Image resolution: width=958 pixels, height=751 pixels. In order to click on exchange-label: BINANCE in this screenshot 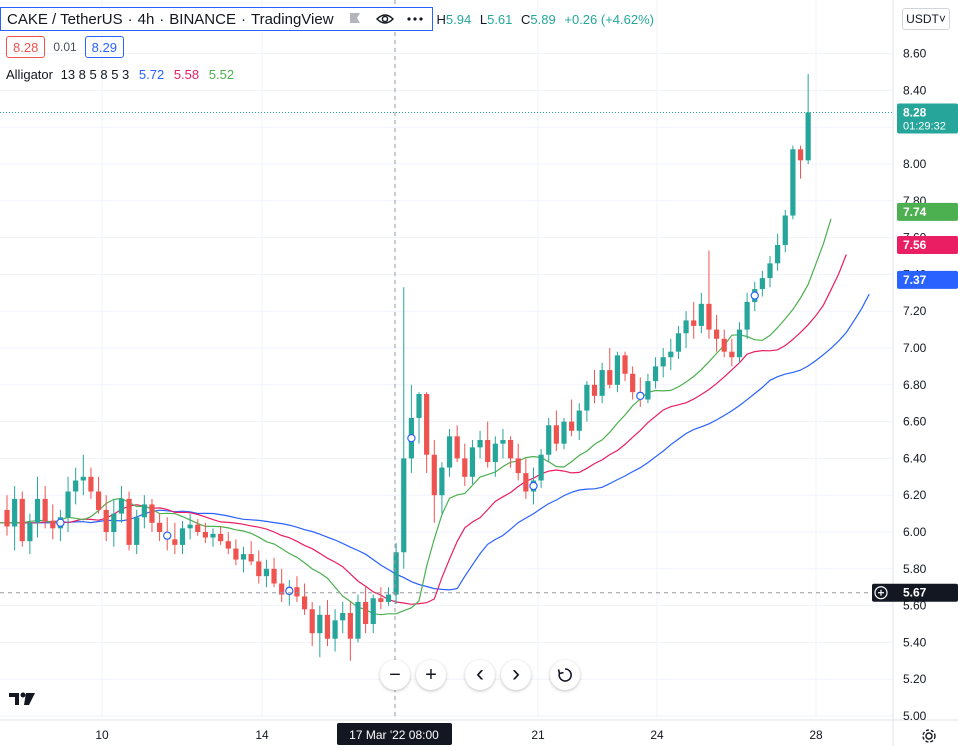, I will do `click(202, 19)`.